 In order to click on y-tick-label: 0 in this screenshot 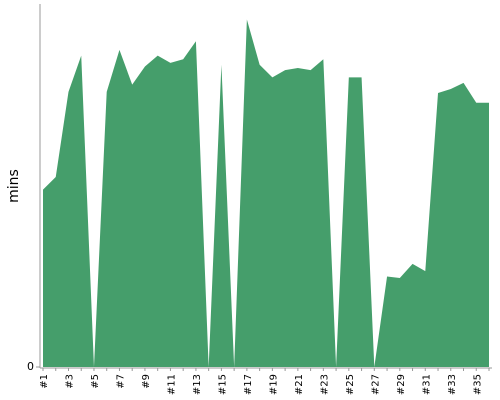, I will do `click(30, 366)`.